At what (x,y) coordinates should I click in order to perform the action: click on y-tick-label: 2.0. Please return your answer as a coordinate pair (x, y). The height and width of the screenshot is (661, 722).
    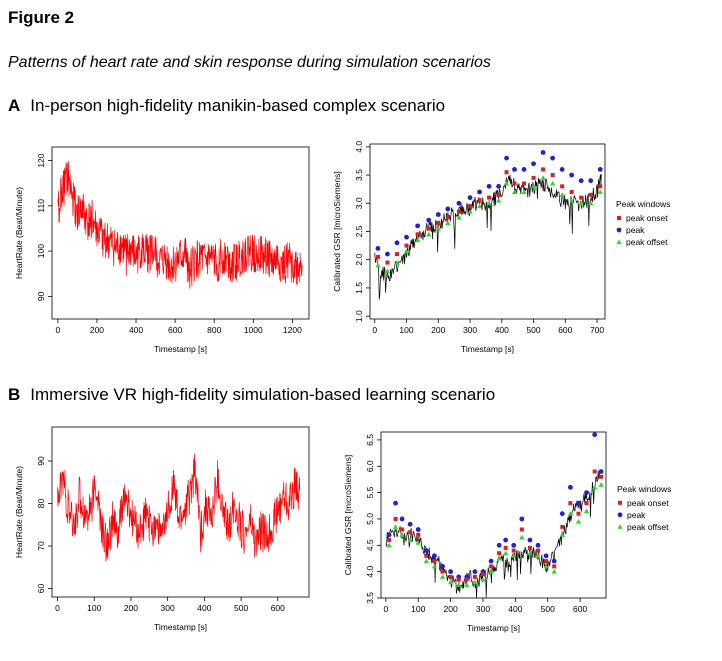
    Looking at the image, I should click on (359, 260).